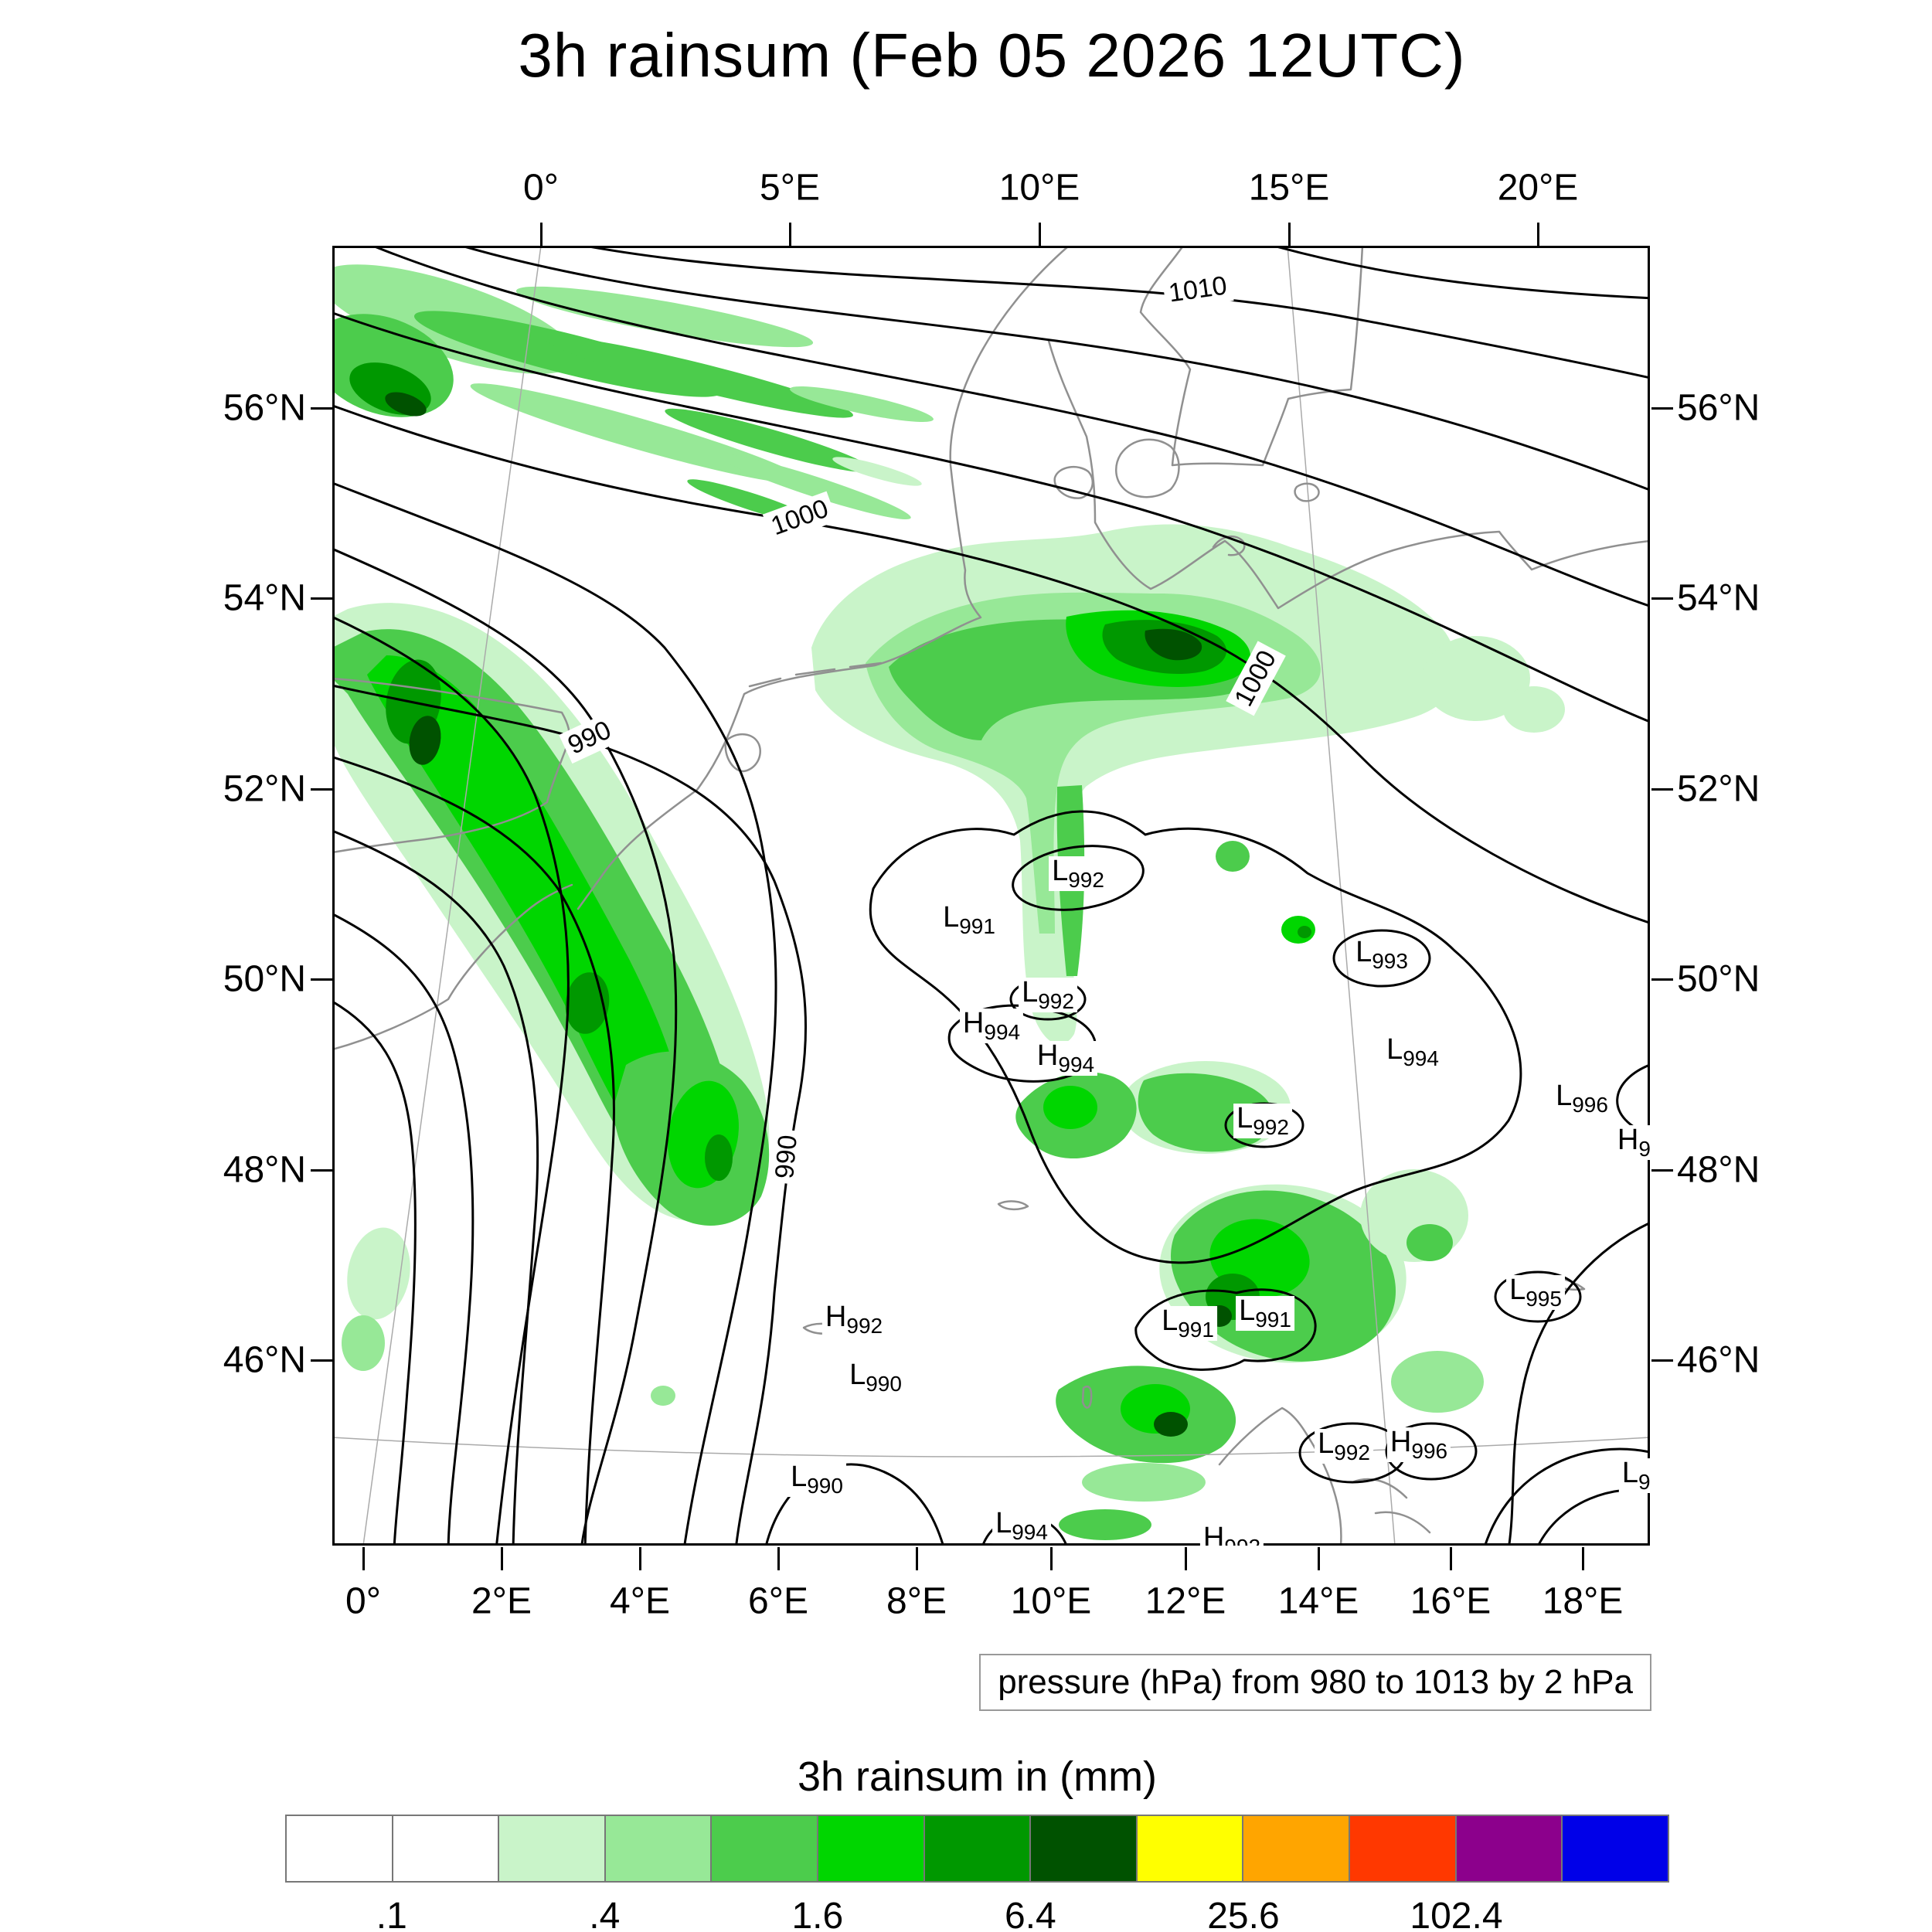 The image size is (1932, 1932). Describe the element at coordinates (640, 1601) in the screenshot. I see `axis-tick-label-bottom: 4°E` at that location.